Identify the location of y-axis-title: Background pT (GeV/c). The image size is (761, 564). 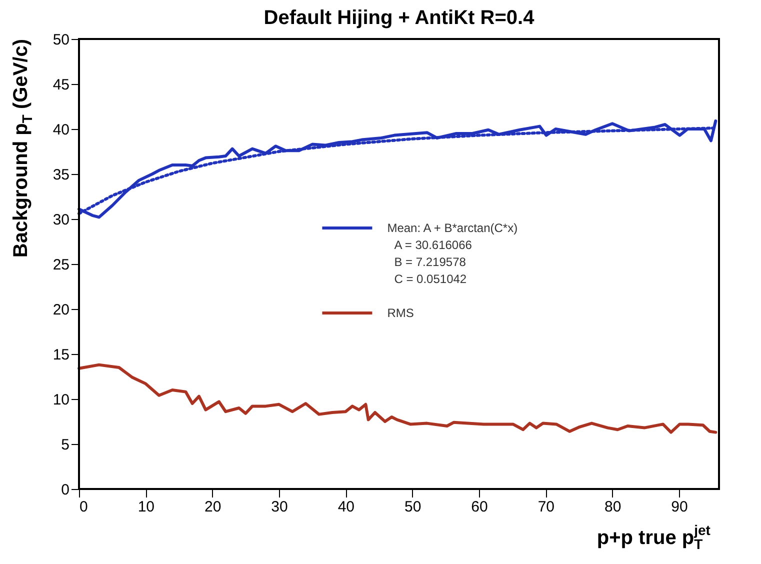
(22, 148).